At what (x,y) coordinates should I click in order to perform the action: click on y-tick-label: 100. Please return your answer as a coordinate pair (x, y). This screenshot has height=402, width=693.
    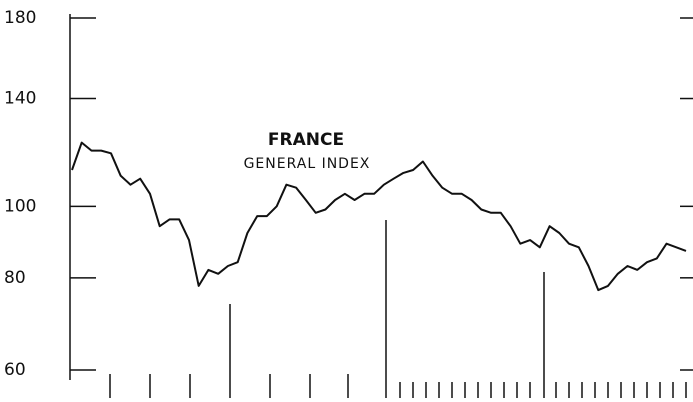
    Looking at the image, I should click on (20, 206).